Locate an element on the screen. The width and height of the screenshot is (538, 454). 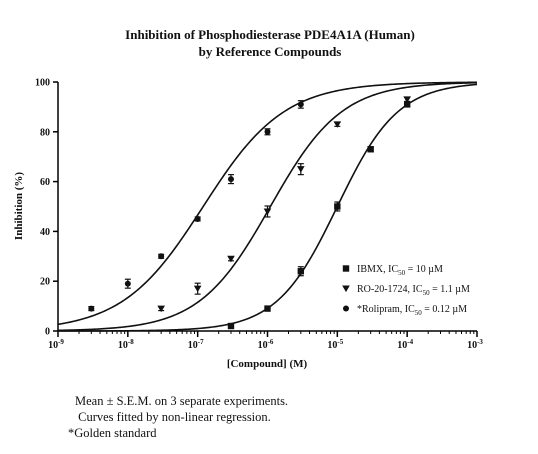
x-tick-label: 10⁻⁸ is located at coordinates (126, 344).